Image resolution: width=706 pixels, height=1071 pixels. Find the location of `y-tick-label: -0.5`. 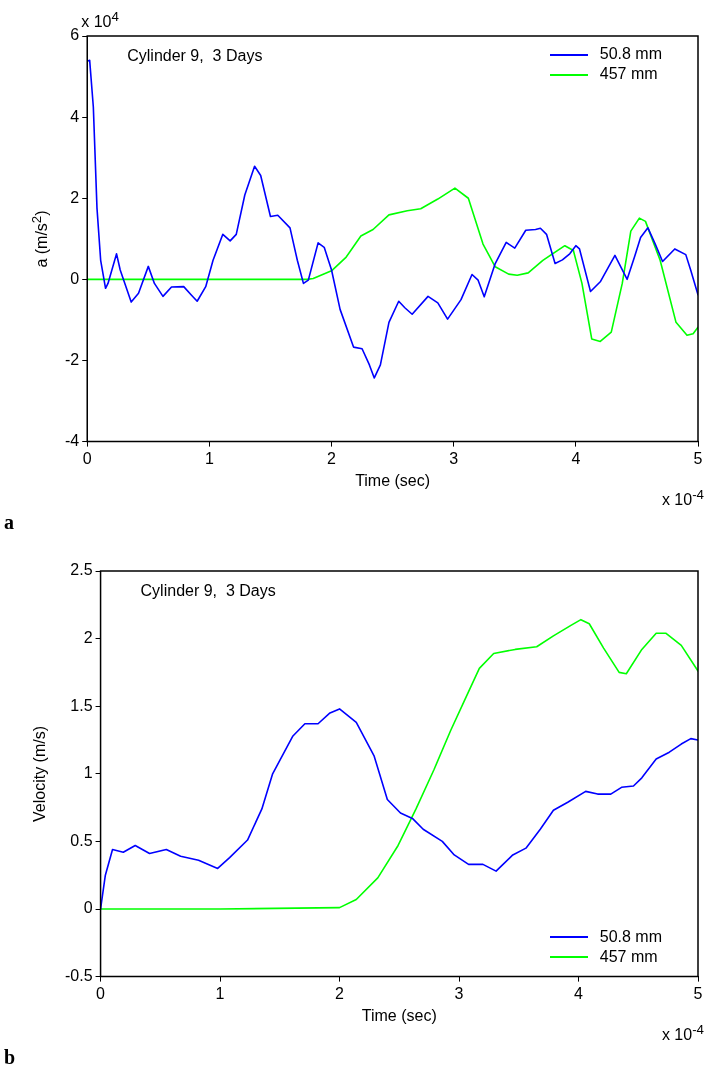

y-tick-label: -0.5 is located at coordinates (78, 976).